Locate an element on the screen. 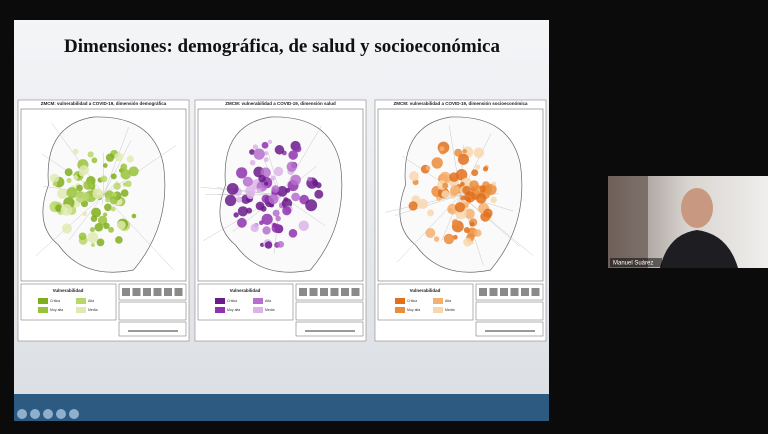 This screenshot has height=434, width=768. pen-button is located at coordinates (35, 414).